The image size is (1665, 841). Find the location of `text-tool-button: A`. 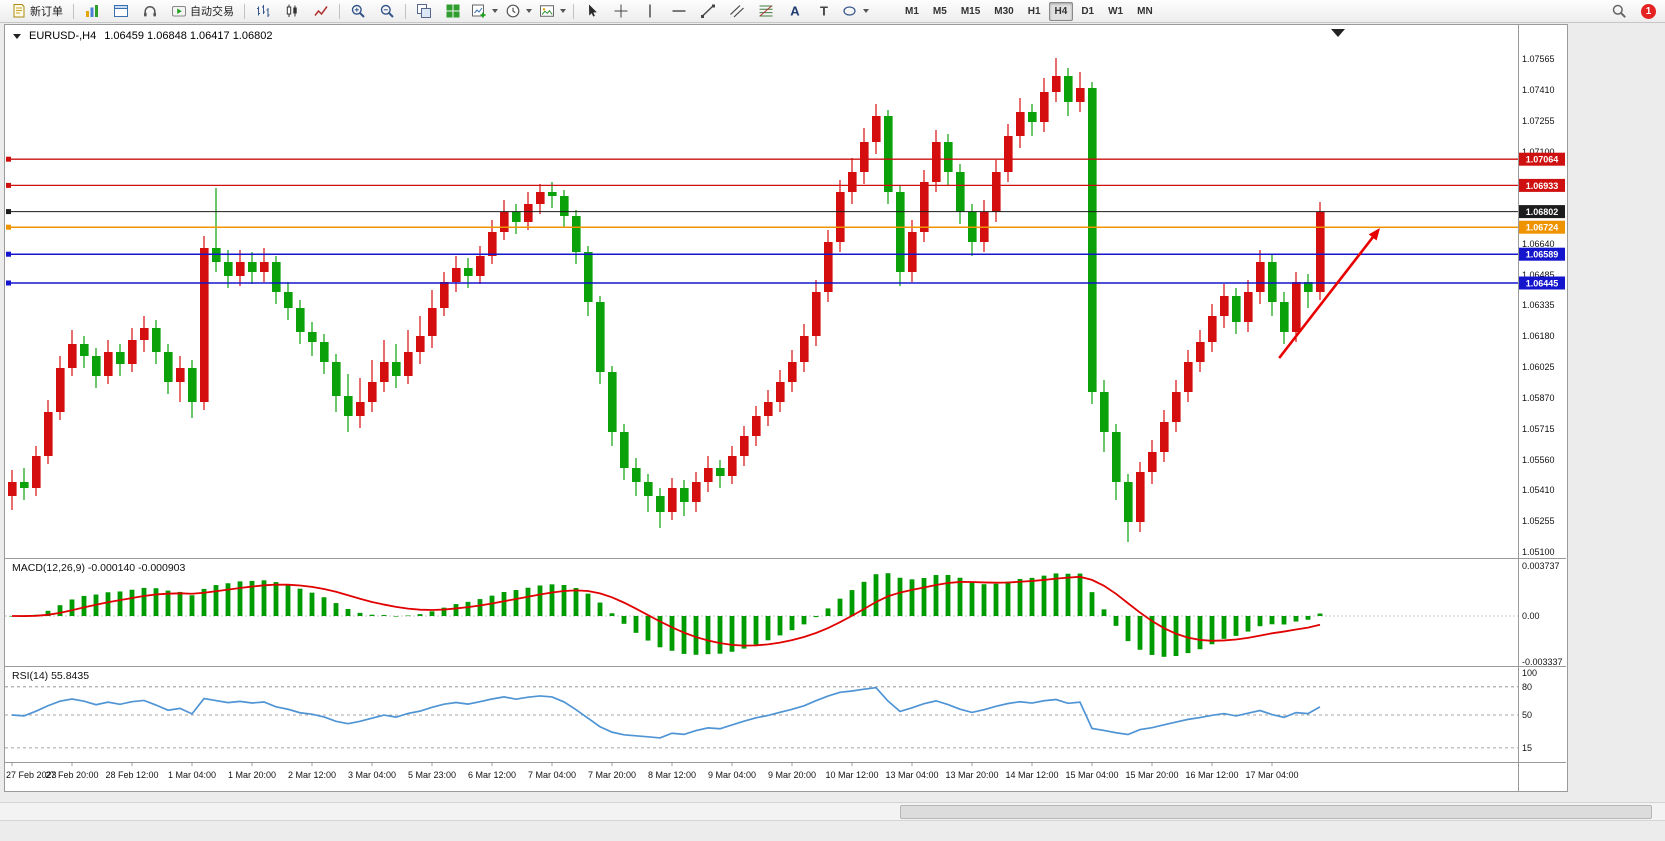

text-tool-button: A is located at coordinates (795, 11).